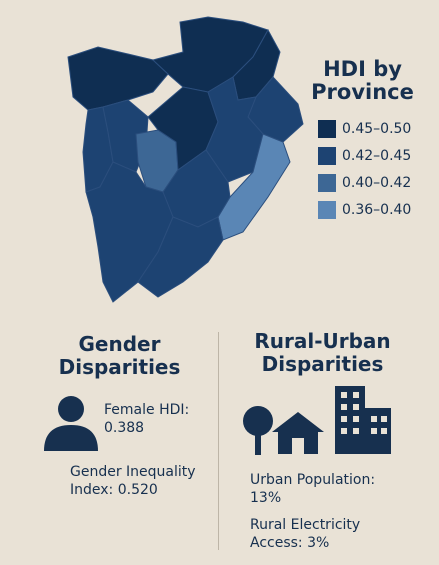  What do you see at coordinates (322, 352) in the screenshot?
I see `rural-urban-section-title: Rural-Urban Disparities` at bounding box center [322, 352].